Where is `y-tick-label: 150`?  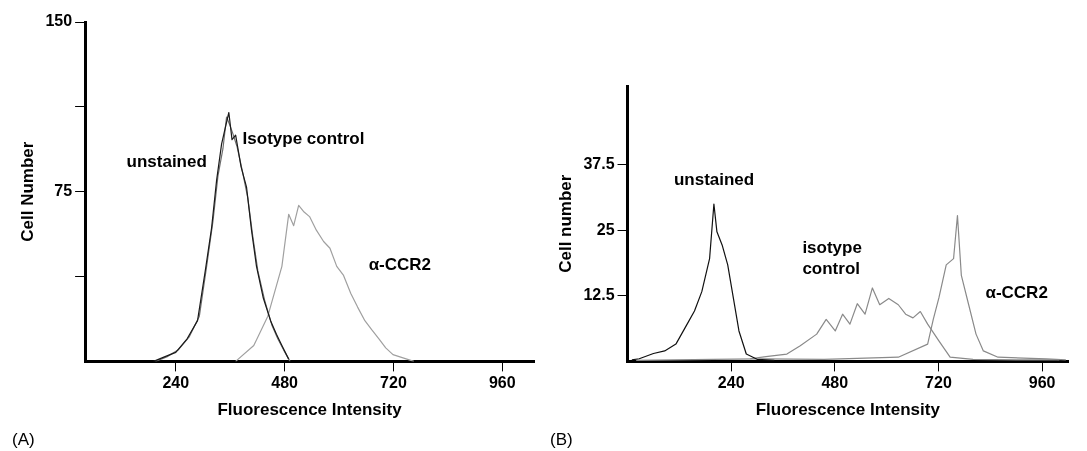 y-tick-label: 150 is located at coordinates (59, 21).